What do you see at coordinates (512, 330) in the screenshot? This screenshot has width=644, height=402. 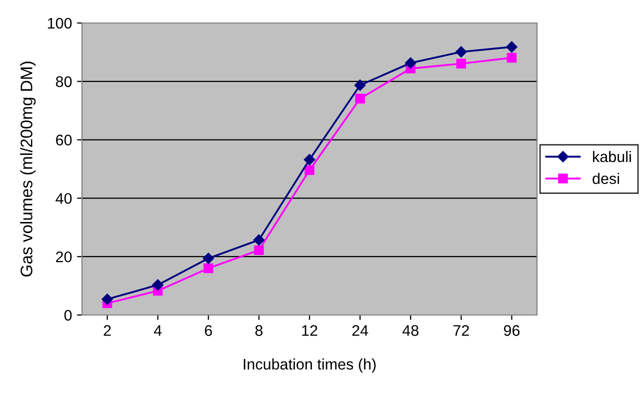 I see `x-tick-label: 96` at bounding box center [512, 330].